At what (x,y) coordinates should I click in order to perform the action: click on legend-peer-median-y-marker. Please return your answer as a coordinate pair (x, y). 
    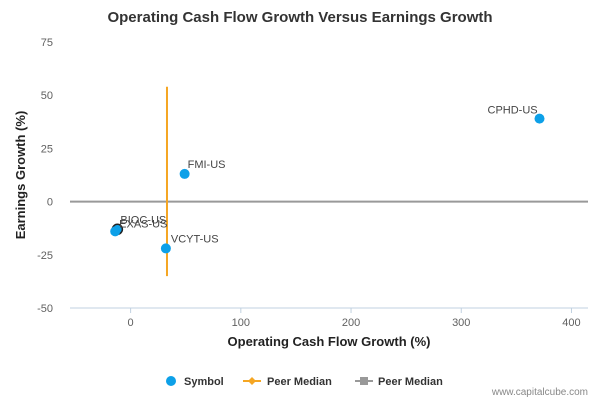
    Looking at the image, I should click on (364, 381).